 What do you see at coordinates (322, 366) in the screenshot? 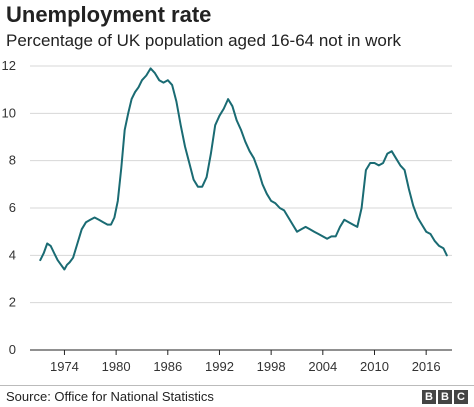
I see `x-tick-label: 2004` at bounding box center [322, 366].